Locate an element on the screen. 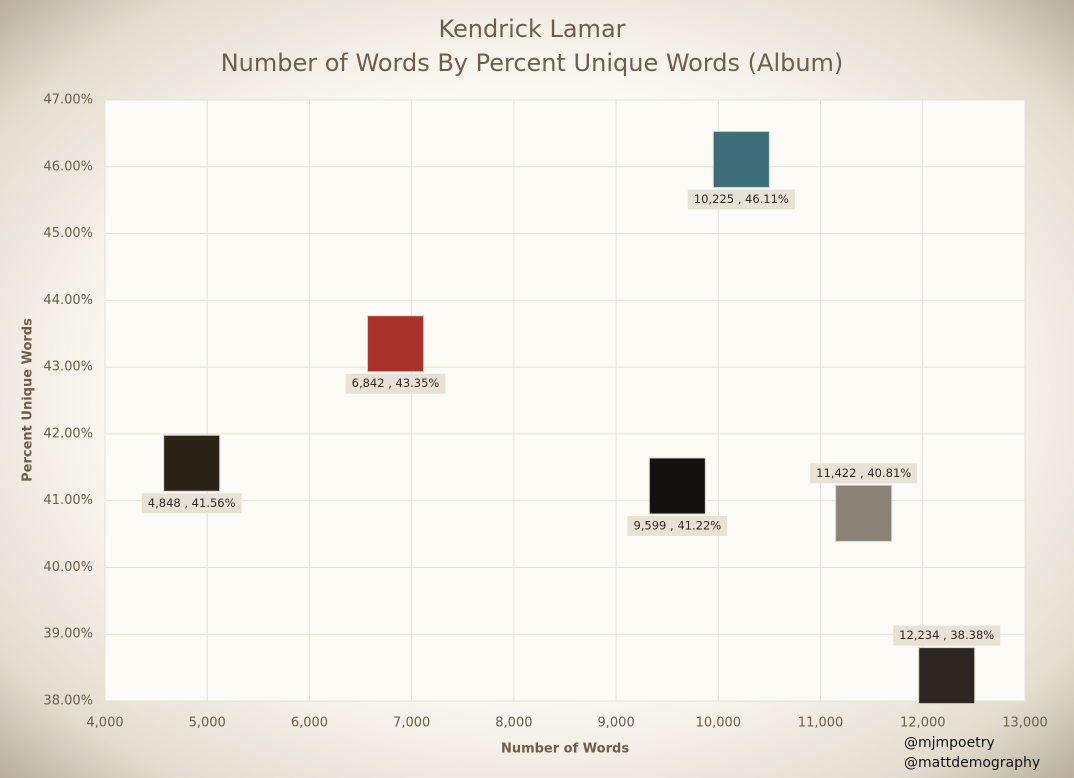 The image size is (1074, 778). x-tick-label: 9,000 is located at coordinates (616, 723).